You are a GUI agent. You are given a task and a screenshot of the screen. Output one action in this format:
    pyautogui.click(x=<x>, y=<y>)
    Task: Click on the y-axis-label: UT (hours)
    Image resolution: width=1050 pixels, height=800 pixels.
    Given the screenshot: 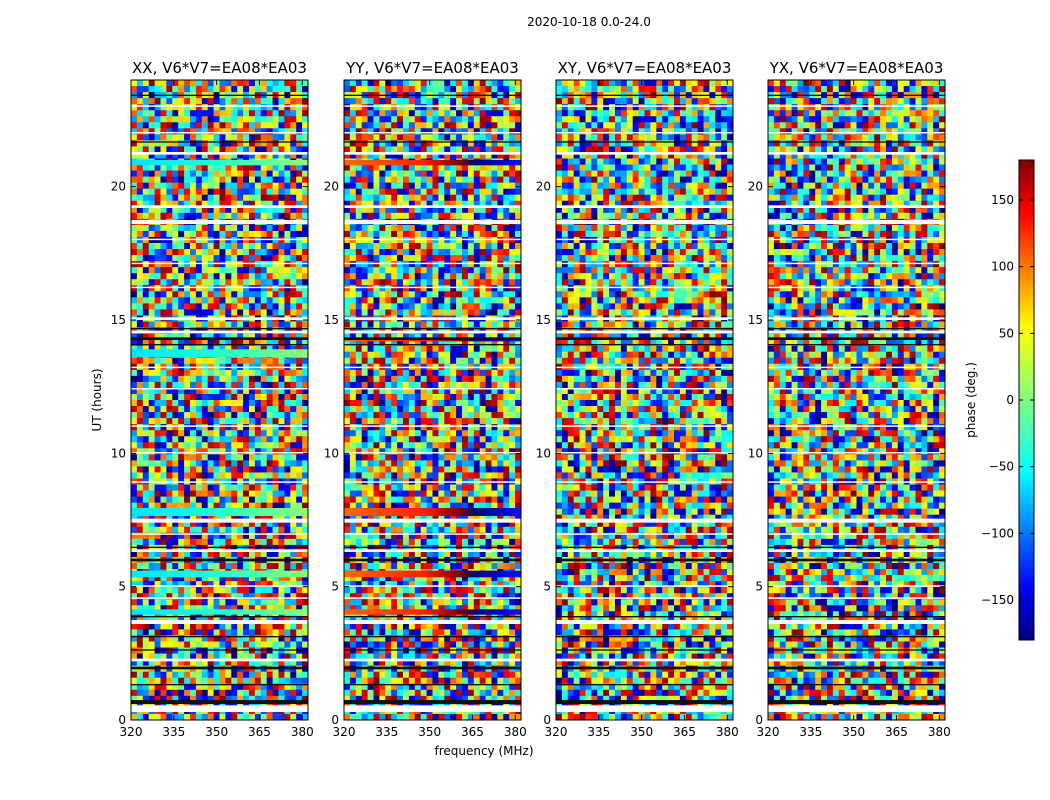 What is the action you would take?
    pyautogui.click(x=97, y=399)
    